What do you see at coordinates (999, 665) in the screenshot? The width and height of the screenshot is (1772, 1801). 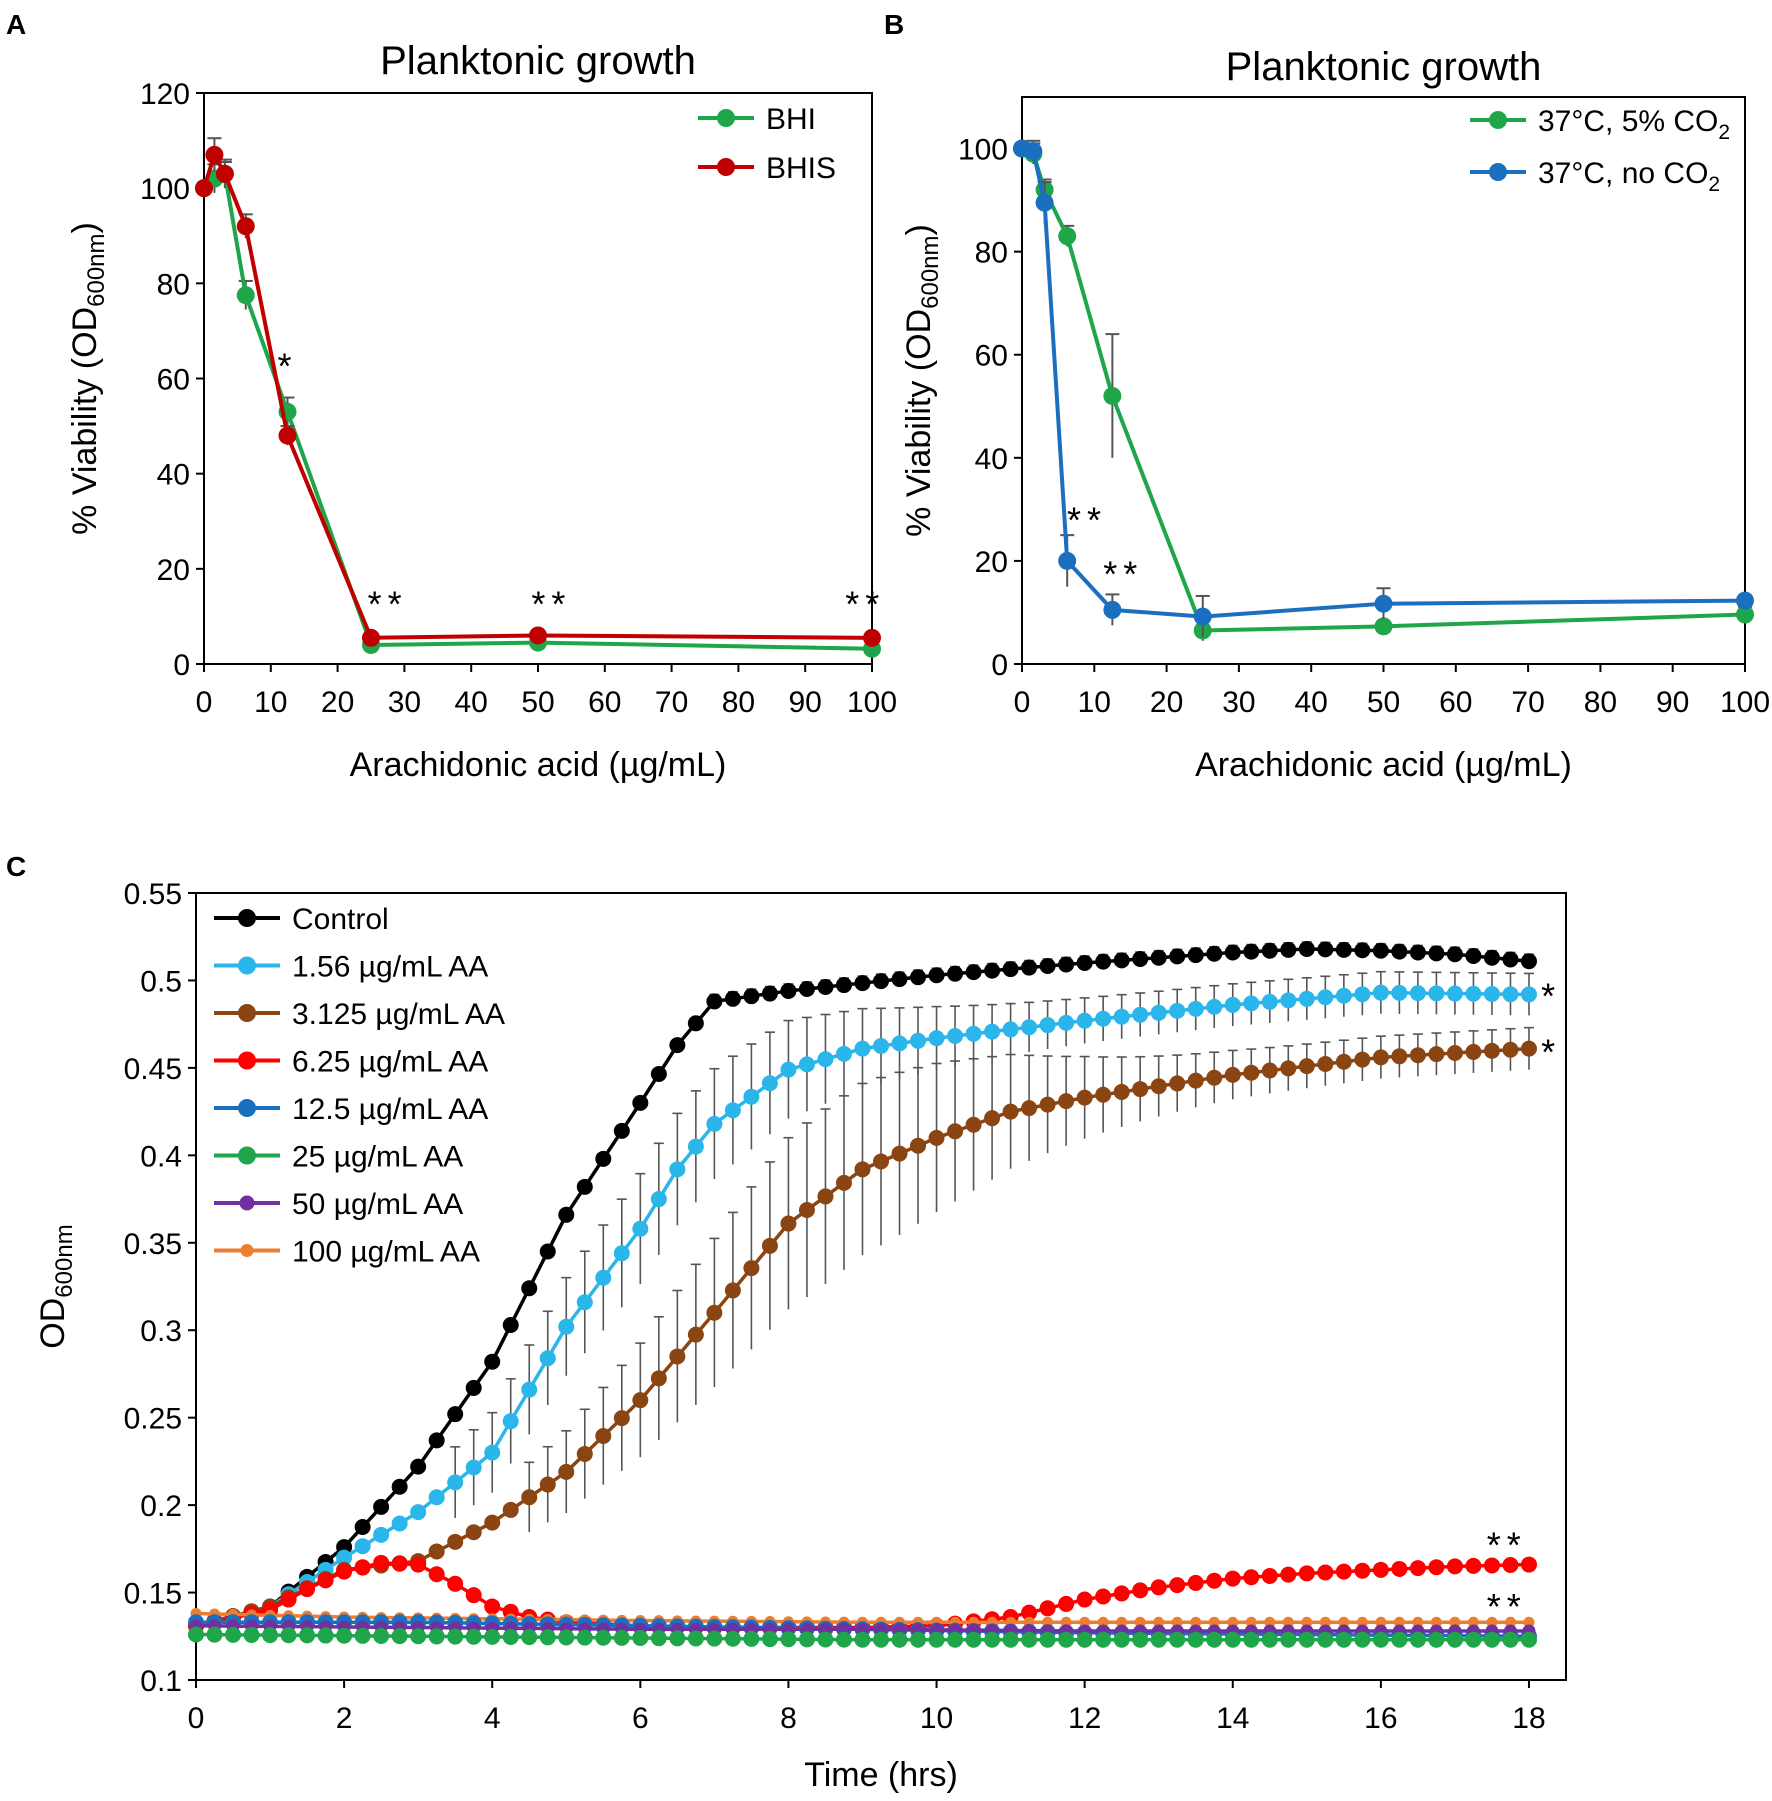 I see `panel-b-y-tick-label: 0` at bounding box center [999, 665].